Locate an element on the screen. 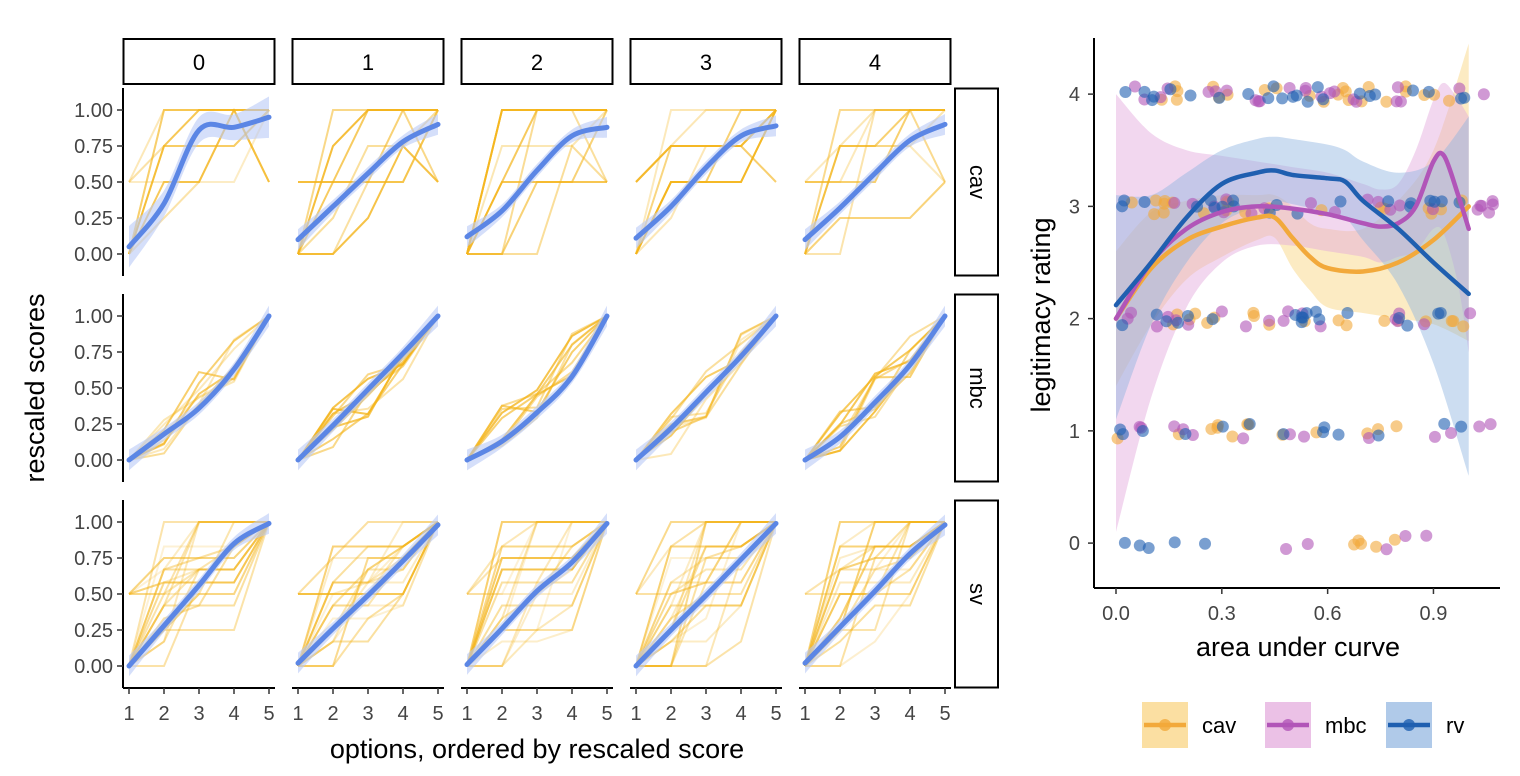  scatter-x-tick-label: 0.9 is located at coordinates (1434, 614).